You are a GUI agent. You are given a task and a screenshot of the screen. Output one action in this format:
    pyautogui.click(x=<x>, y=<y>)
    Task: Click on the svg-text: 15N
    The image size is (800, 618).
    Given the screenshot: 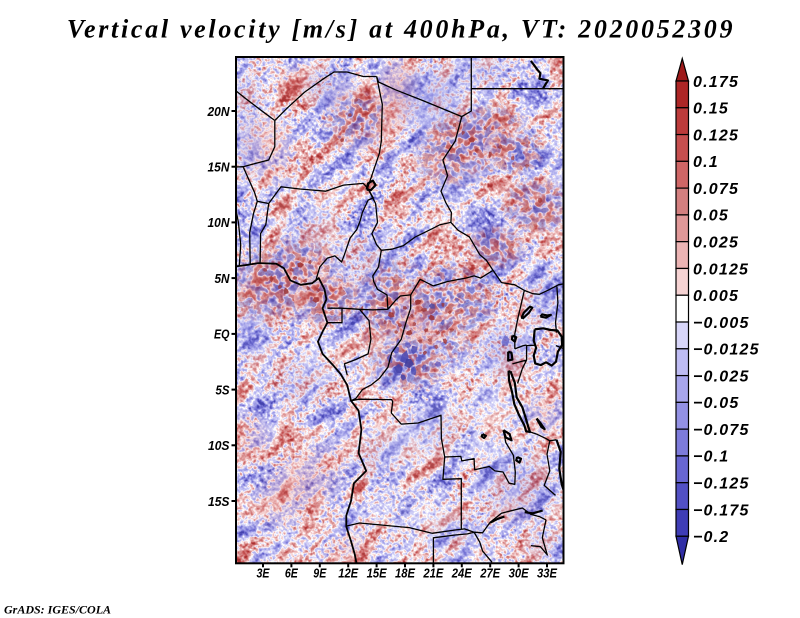 What is the action you would take?
    pyautogui.click(x=219, y=167)
    